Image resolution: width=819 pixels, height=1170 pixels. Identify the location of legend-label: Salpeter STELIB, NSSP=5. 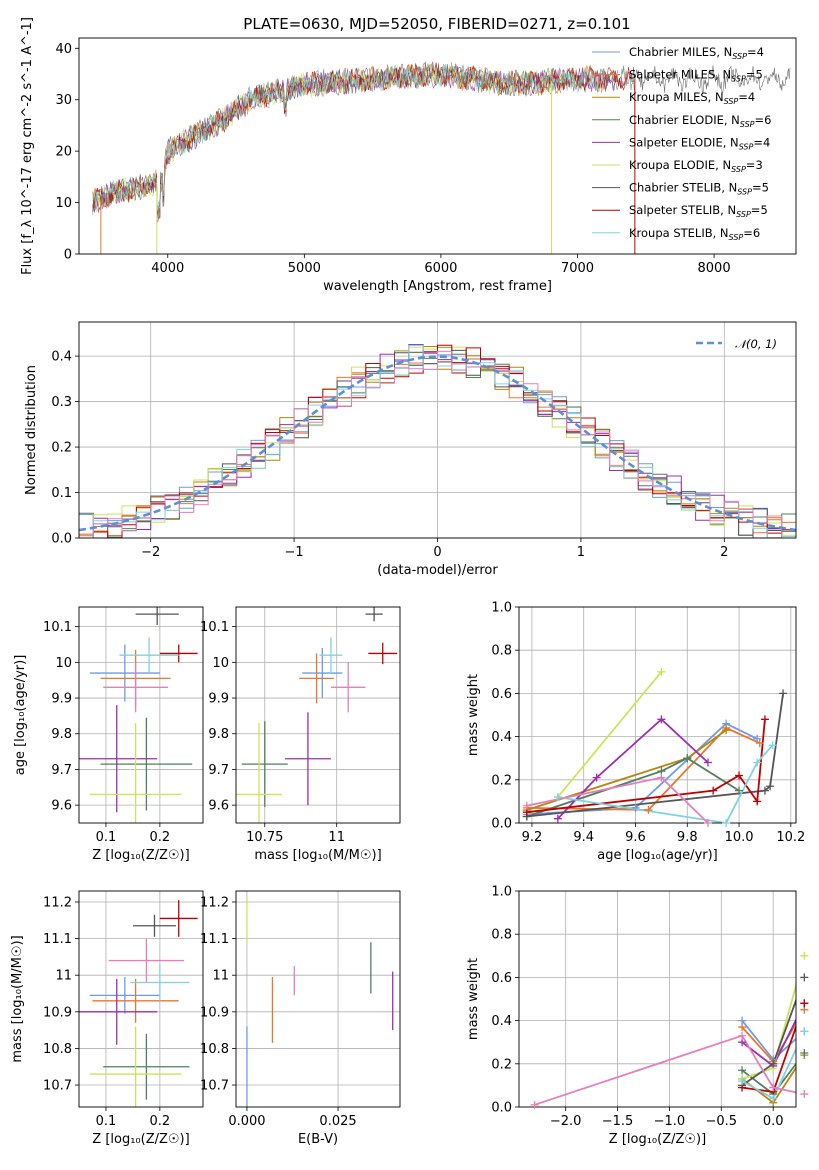
(698, 211).